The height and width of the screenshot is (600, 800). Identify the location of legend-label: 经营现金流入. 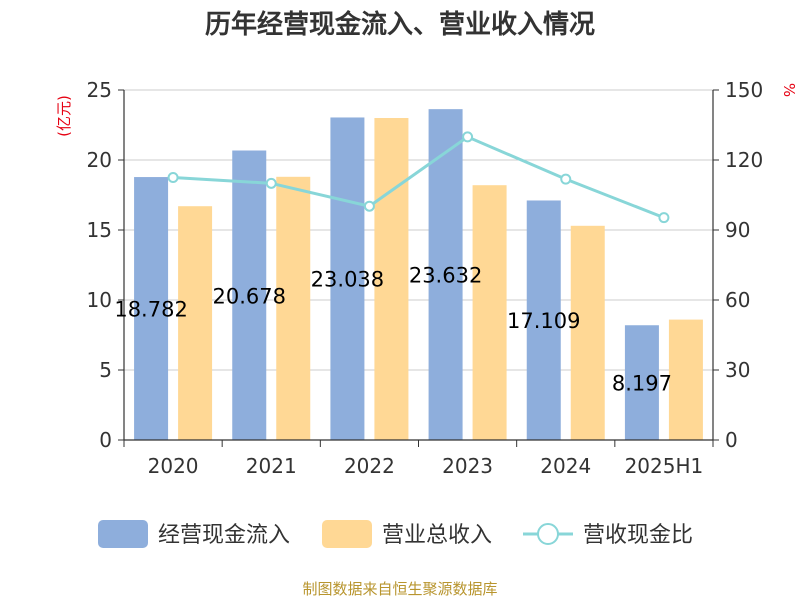
(224, 535).